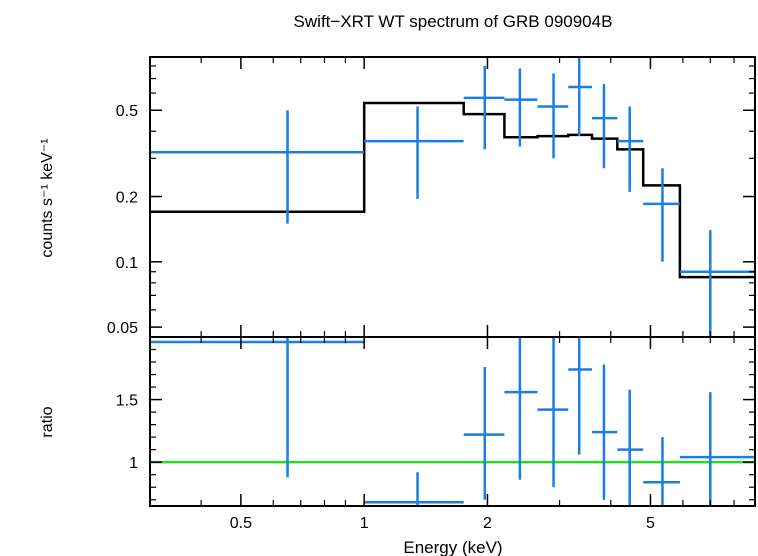 This screenshot has width=758, height=556. Describe the element at coordinates (127, 198) in the screenshot. I see `y-tick-label: 0.2` at that location.